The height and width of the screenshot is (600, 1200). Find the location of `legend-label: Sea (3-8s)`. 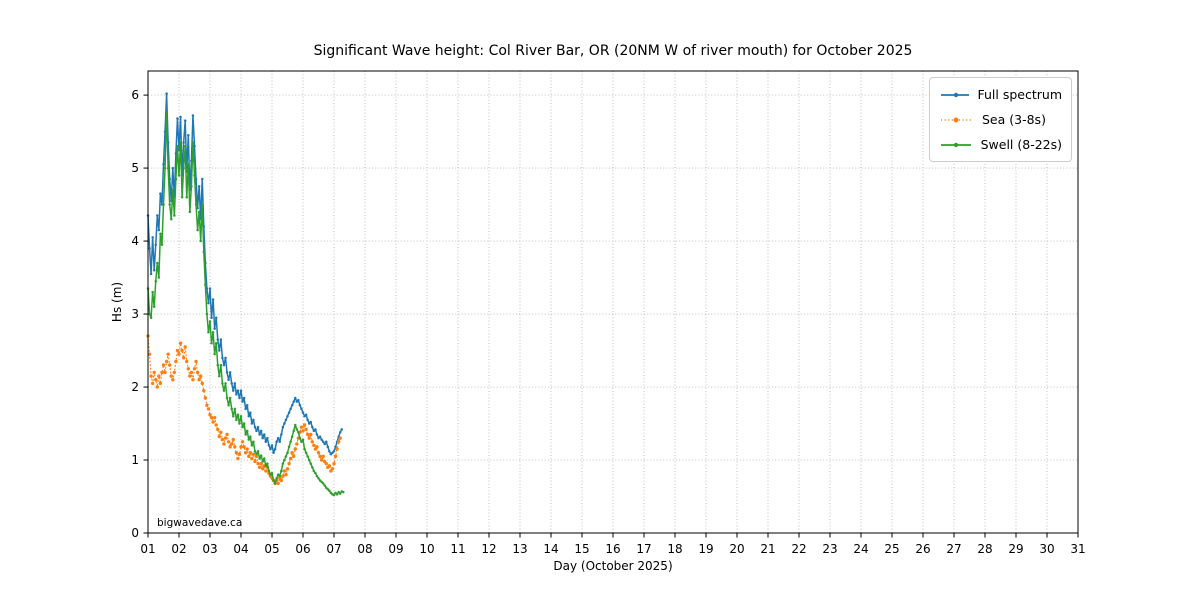

legend-label: Sea (3-8s) is located at coordinates (1014, 119).